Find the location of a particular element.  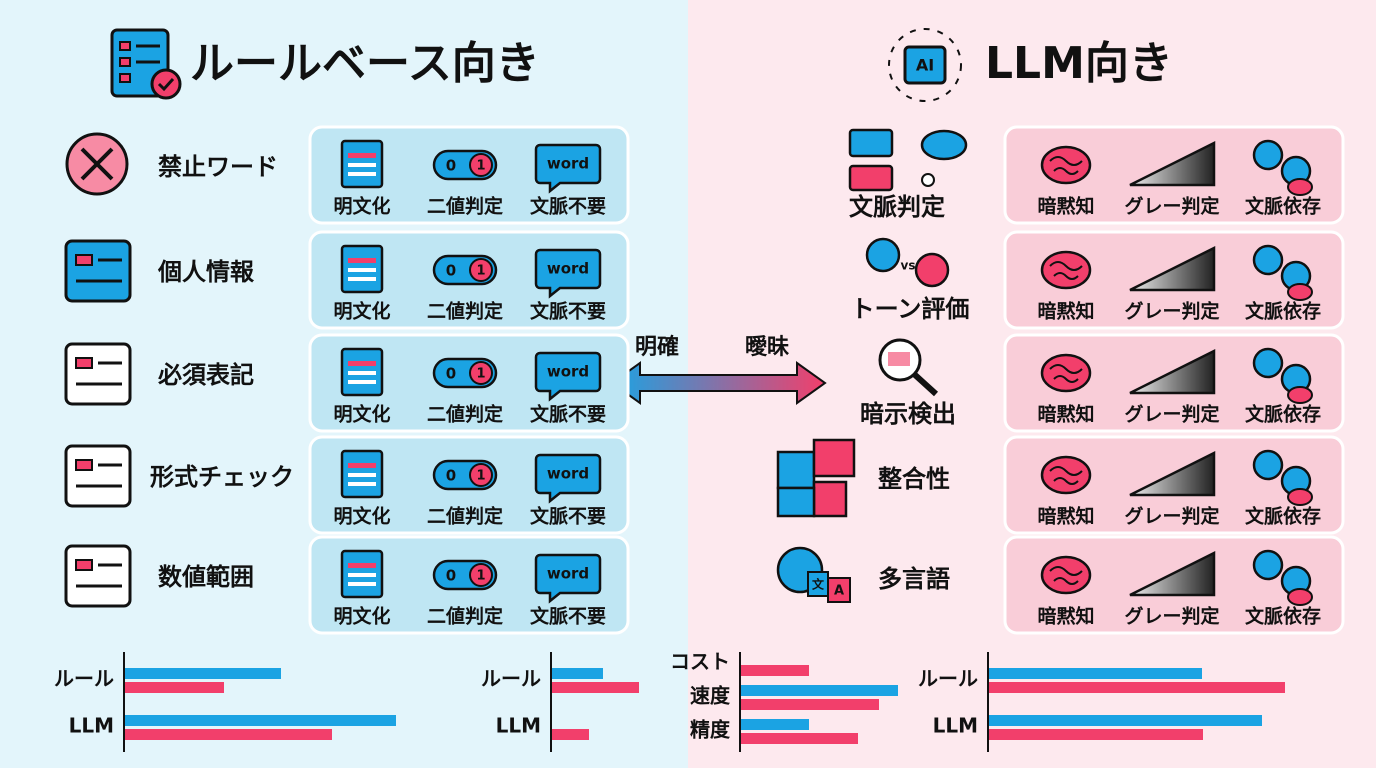

toggle-0: 0 is located at coordinates (451, 576).